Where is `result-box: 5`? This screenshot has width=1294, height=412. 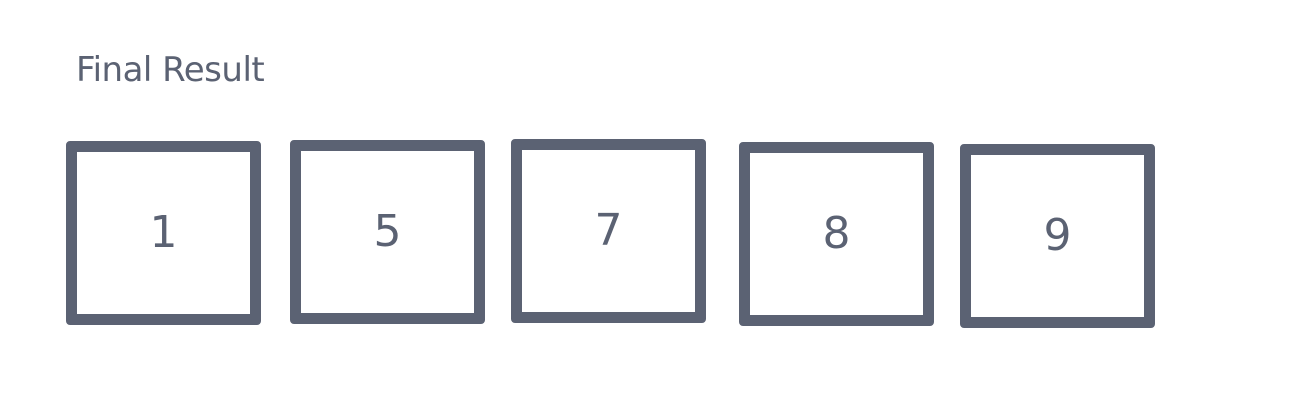 result-box: 5 is located at coordinates (387, 232).